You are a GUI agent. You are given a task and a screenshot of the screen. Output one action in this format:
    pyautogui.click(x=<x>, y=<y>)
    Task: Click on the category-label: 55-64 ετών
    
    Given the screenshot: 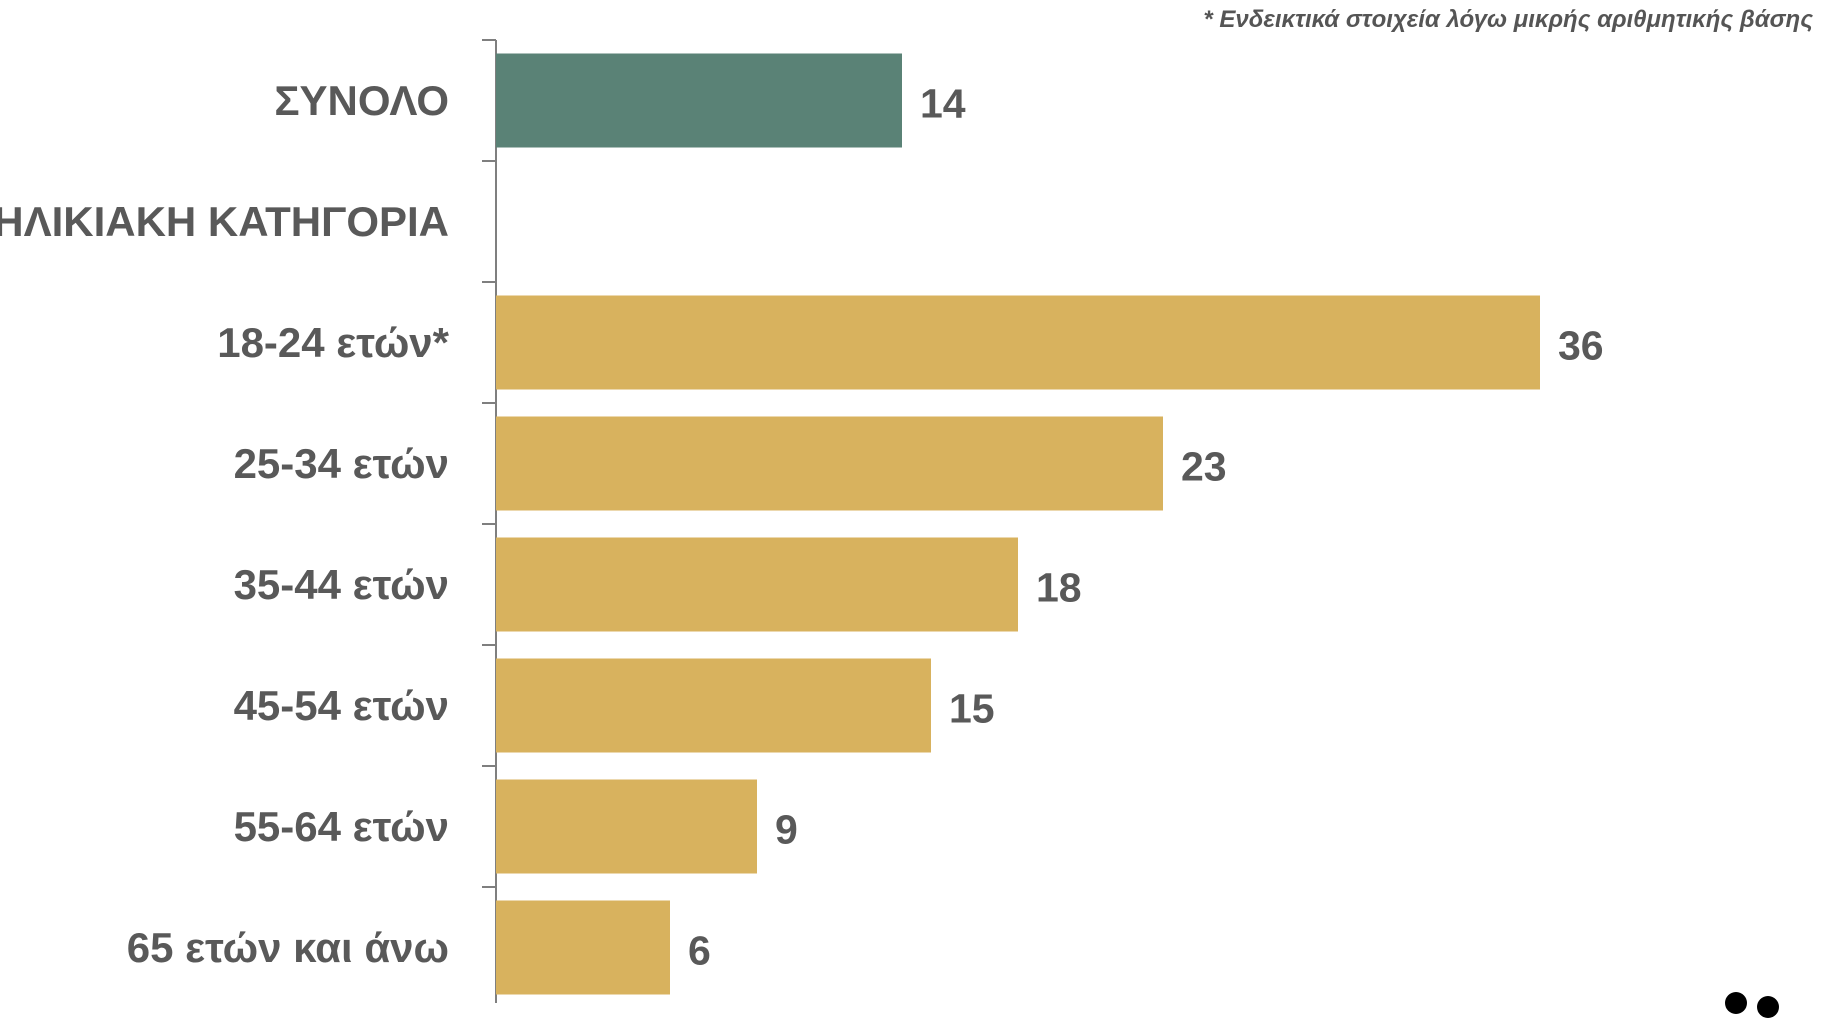 What is the action you would take?
    pyautogui.click(x=341, y=826)
    